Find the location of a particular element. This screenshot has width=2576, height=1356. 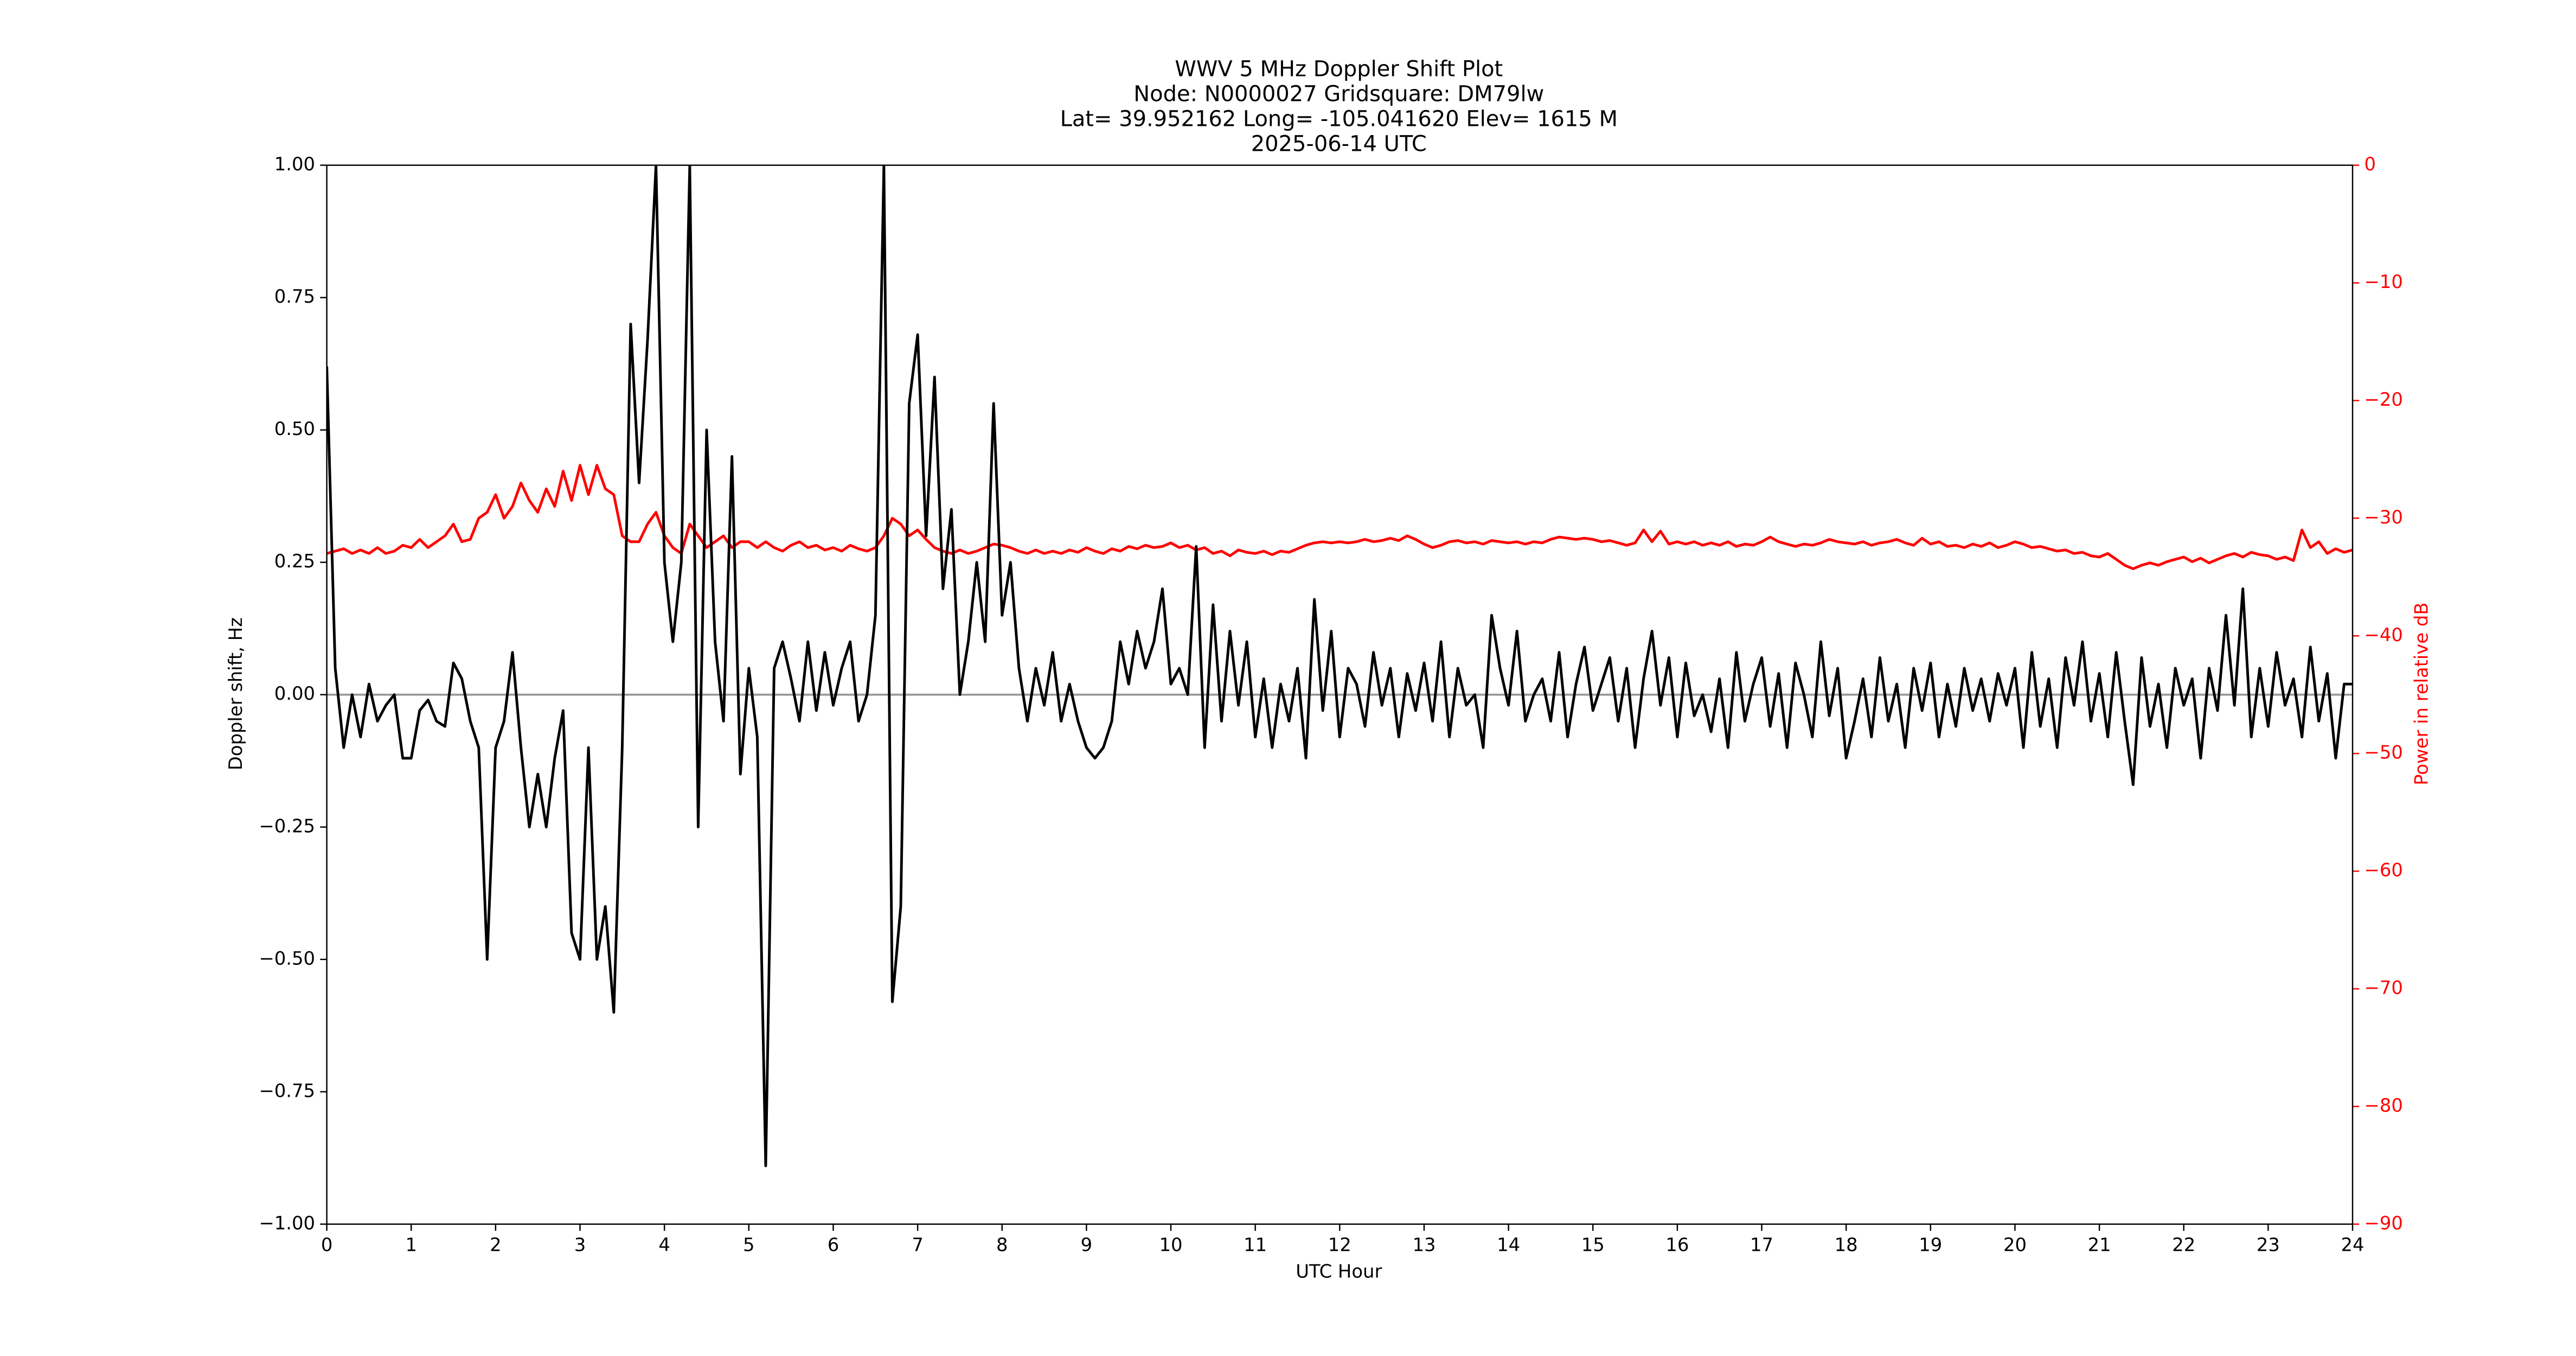

x-tick-label: 16 is located at coordinates (1677, 1244).